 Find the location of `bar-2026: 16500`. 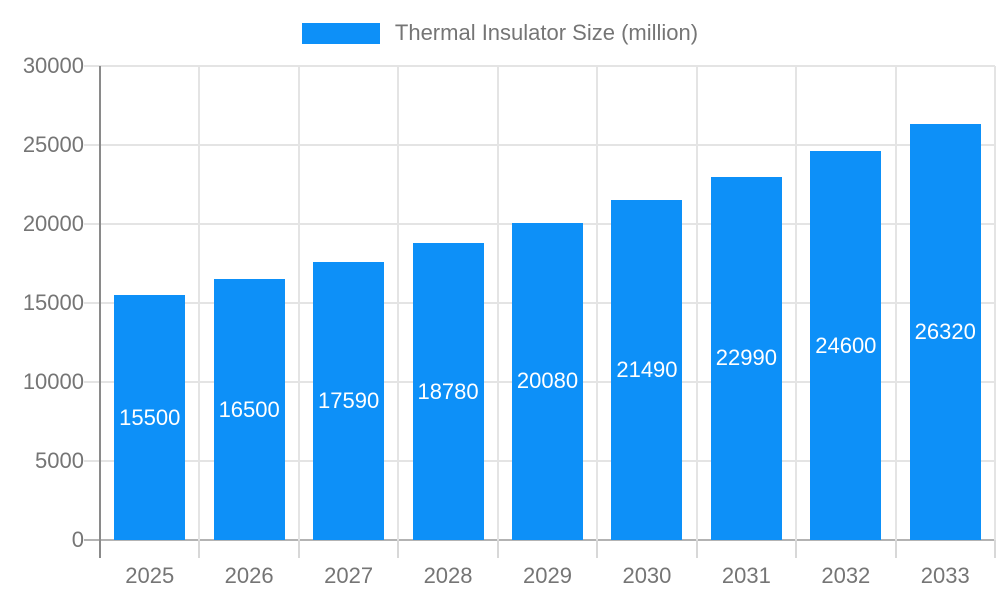

bar-2026: 16500 is located at coordinates (249, 409).